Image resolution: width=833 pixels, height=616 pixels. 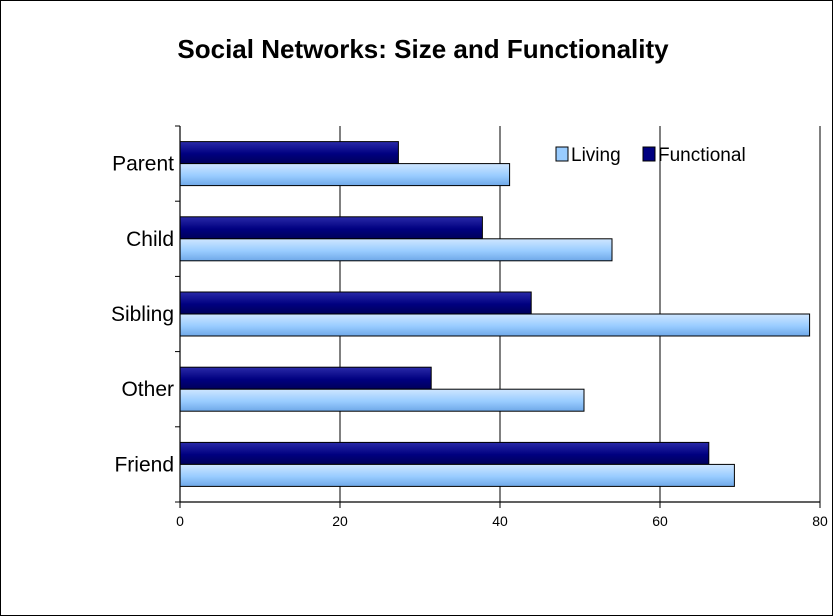 I want to click on x-tick-label: 20, so click(x=340, y=521).